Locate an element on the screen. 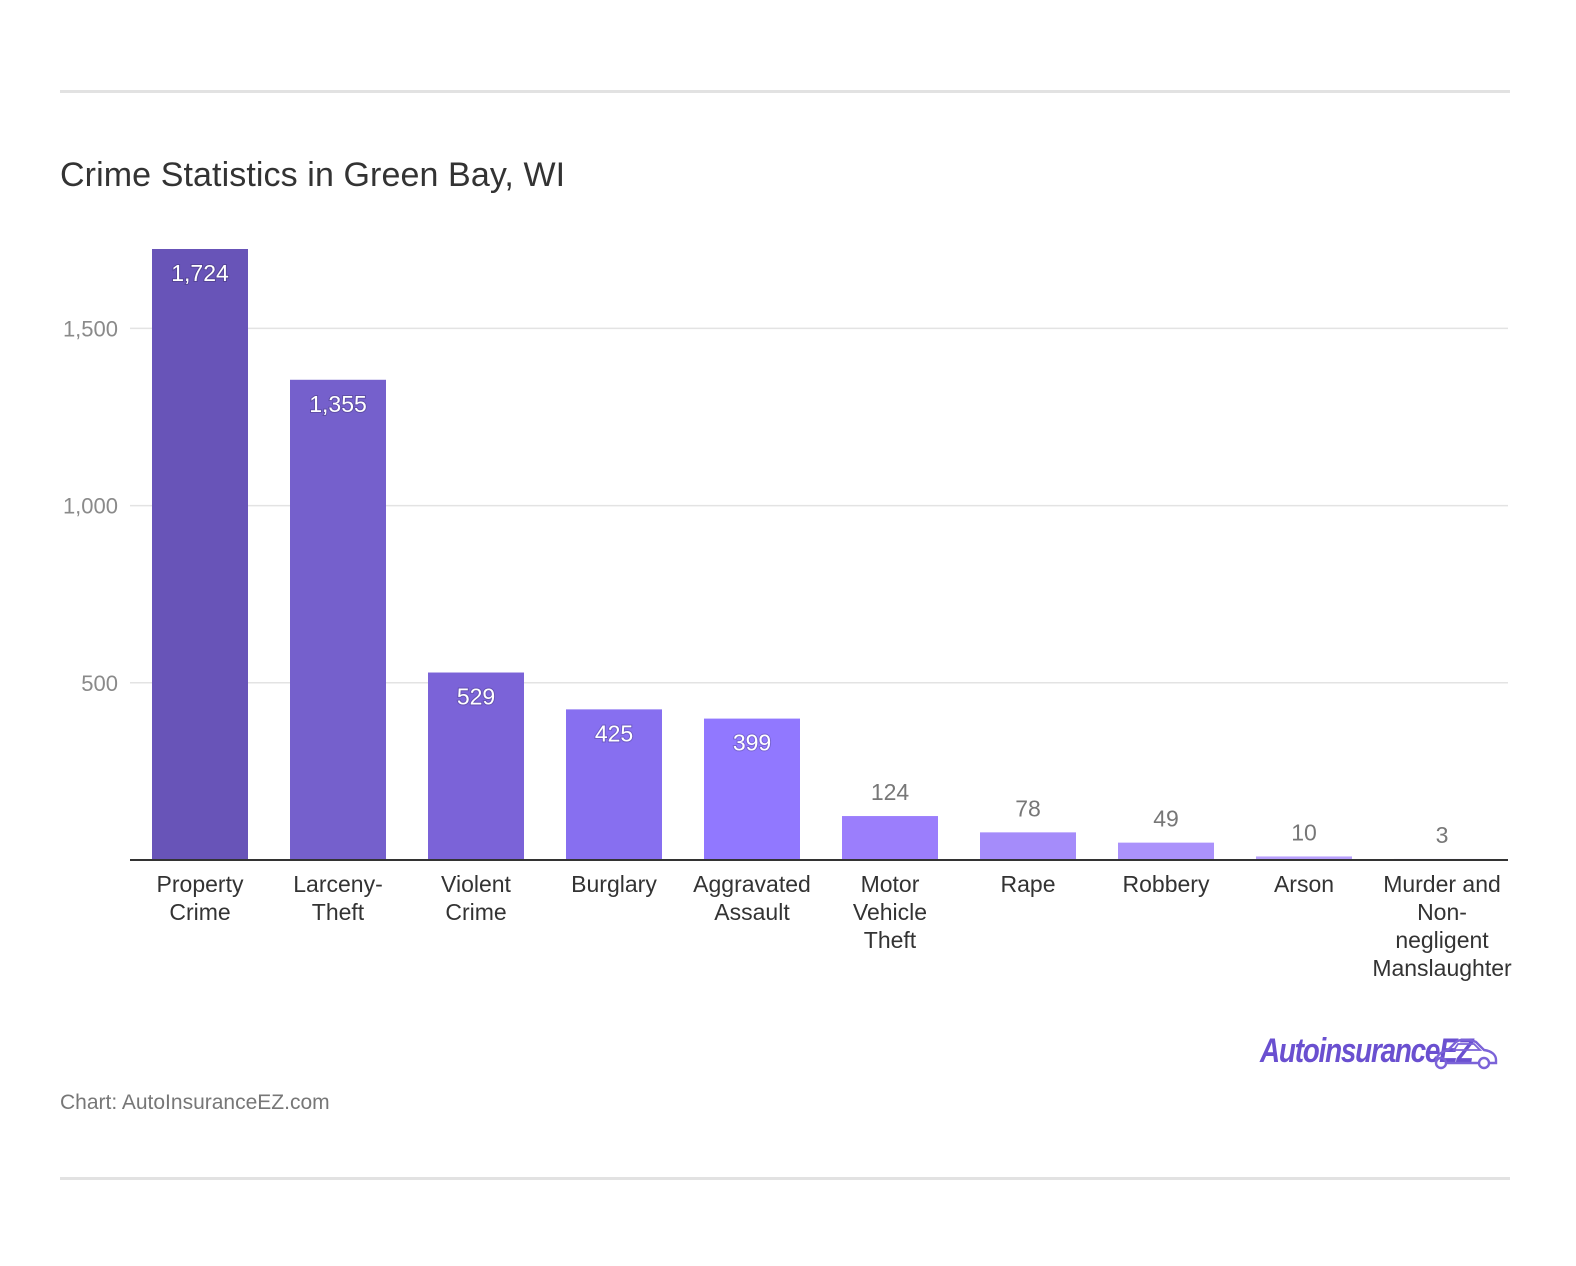  x-category-label: Motor Vehicle Theft is located at coordinates (890, 912).